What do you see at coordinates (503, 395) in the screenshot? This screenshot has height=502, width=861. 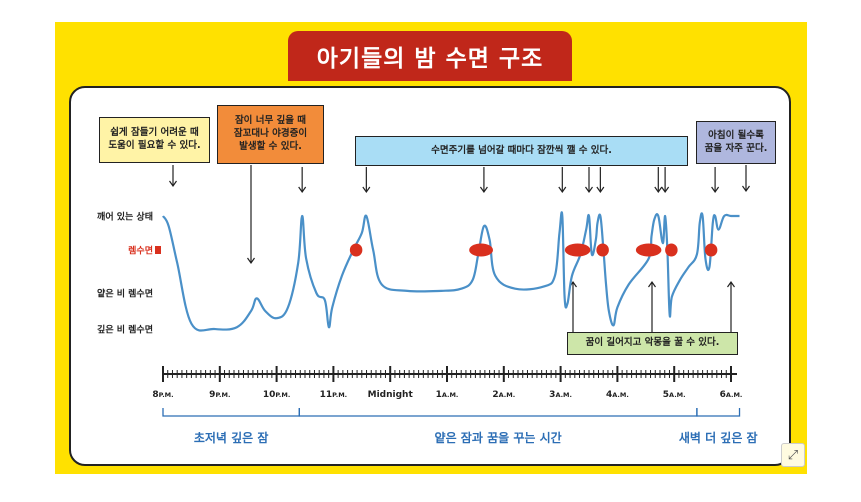 I see `x-tick-label: 2A.M.` at bounding box center [503, 395].